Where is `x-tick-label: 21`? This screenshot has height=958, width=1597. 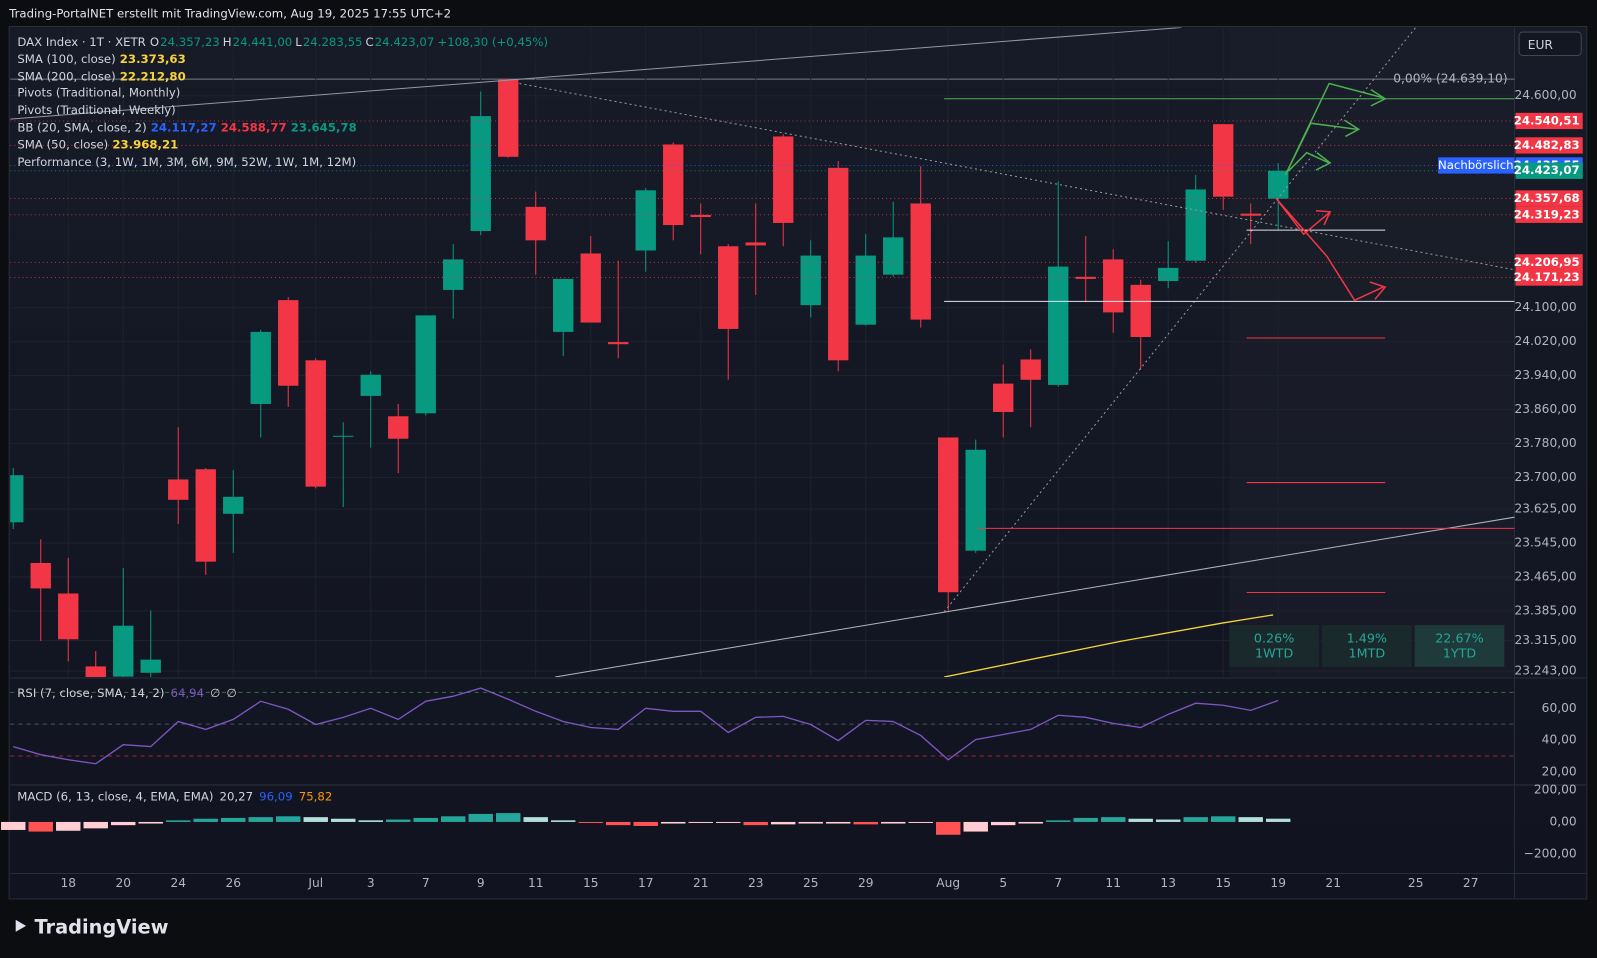
x-tick-label: 21 is located at coordinates (701, 883).